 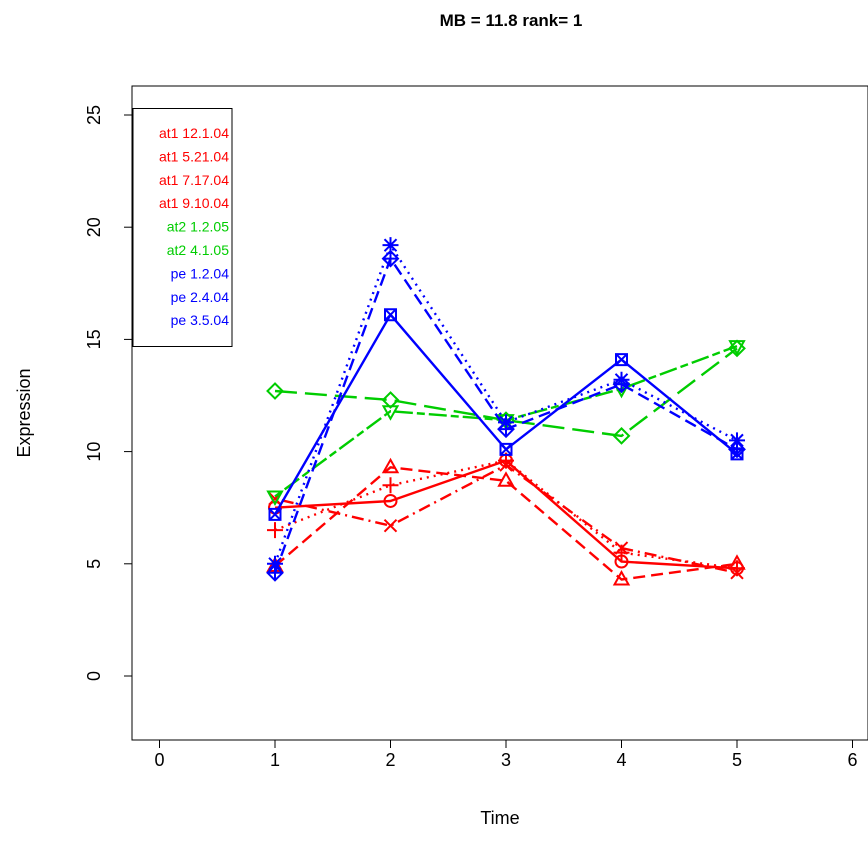 What do you see at coordinates (737, 760) in the screenshot?
I see `x-tick-label: 5` at bounding box center [737, 760].